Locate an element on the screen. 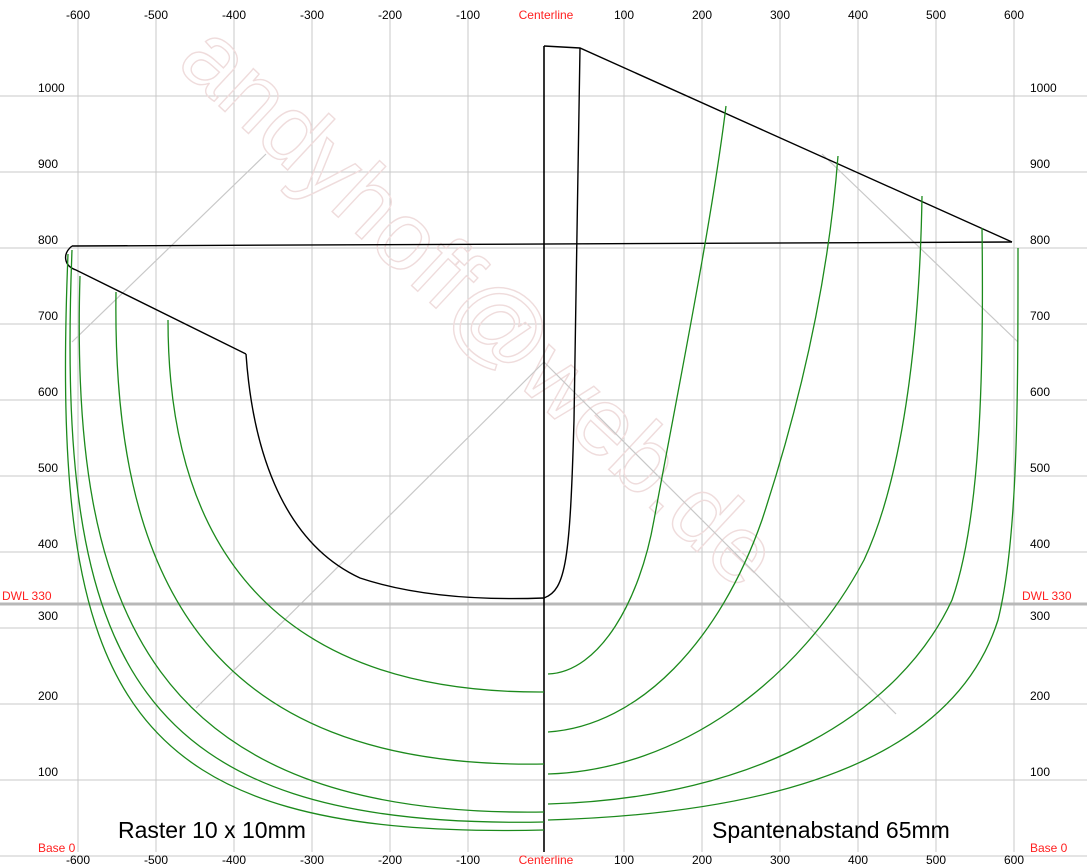 The height and width of the screenshot is (867, 1087). x-tick-bottom: 600 is located at coordinates (1014, 860).